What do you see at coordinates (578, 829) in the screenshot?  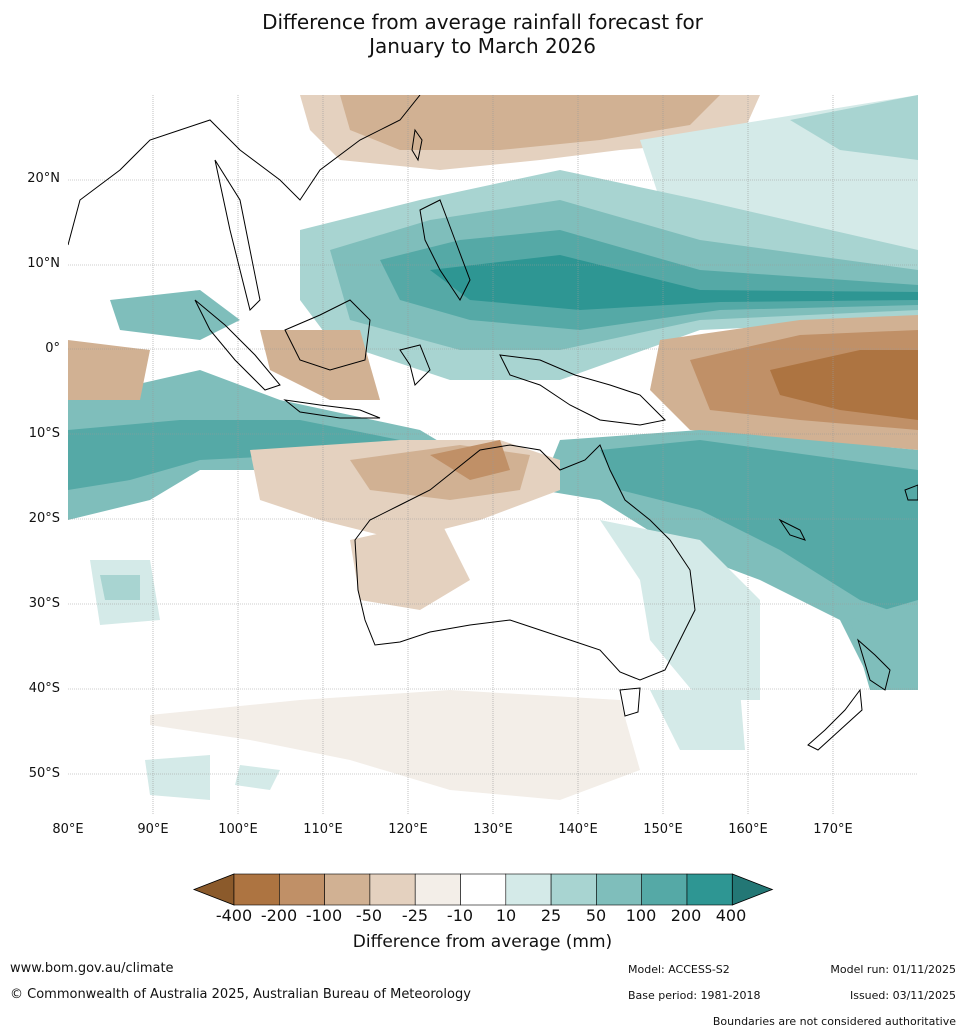 I see `lon-label-140e: 140°E` at bounding box center [578, 829].